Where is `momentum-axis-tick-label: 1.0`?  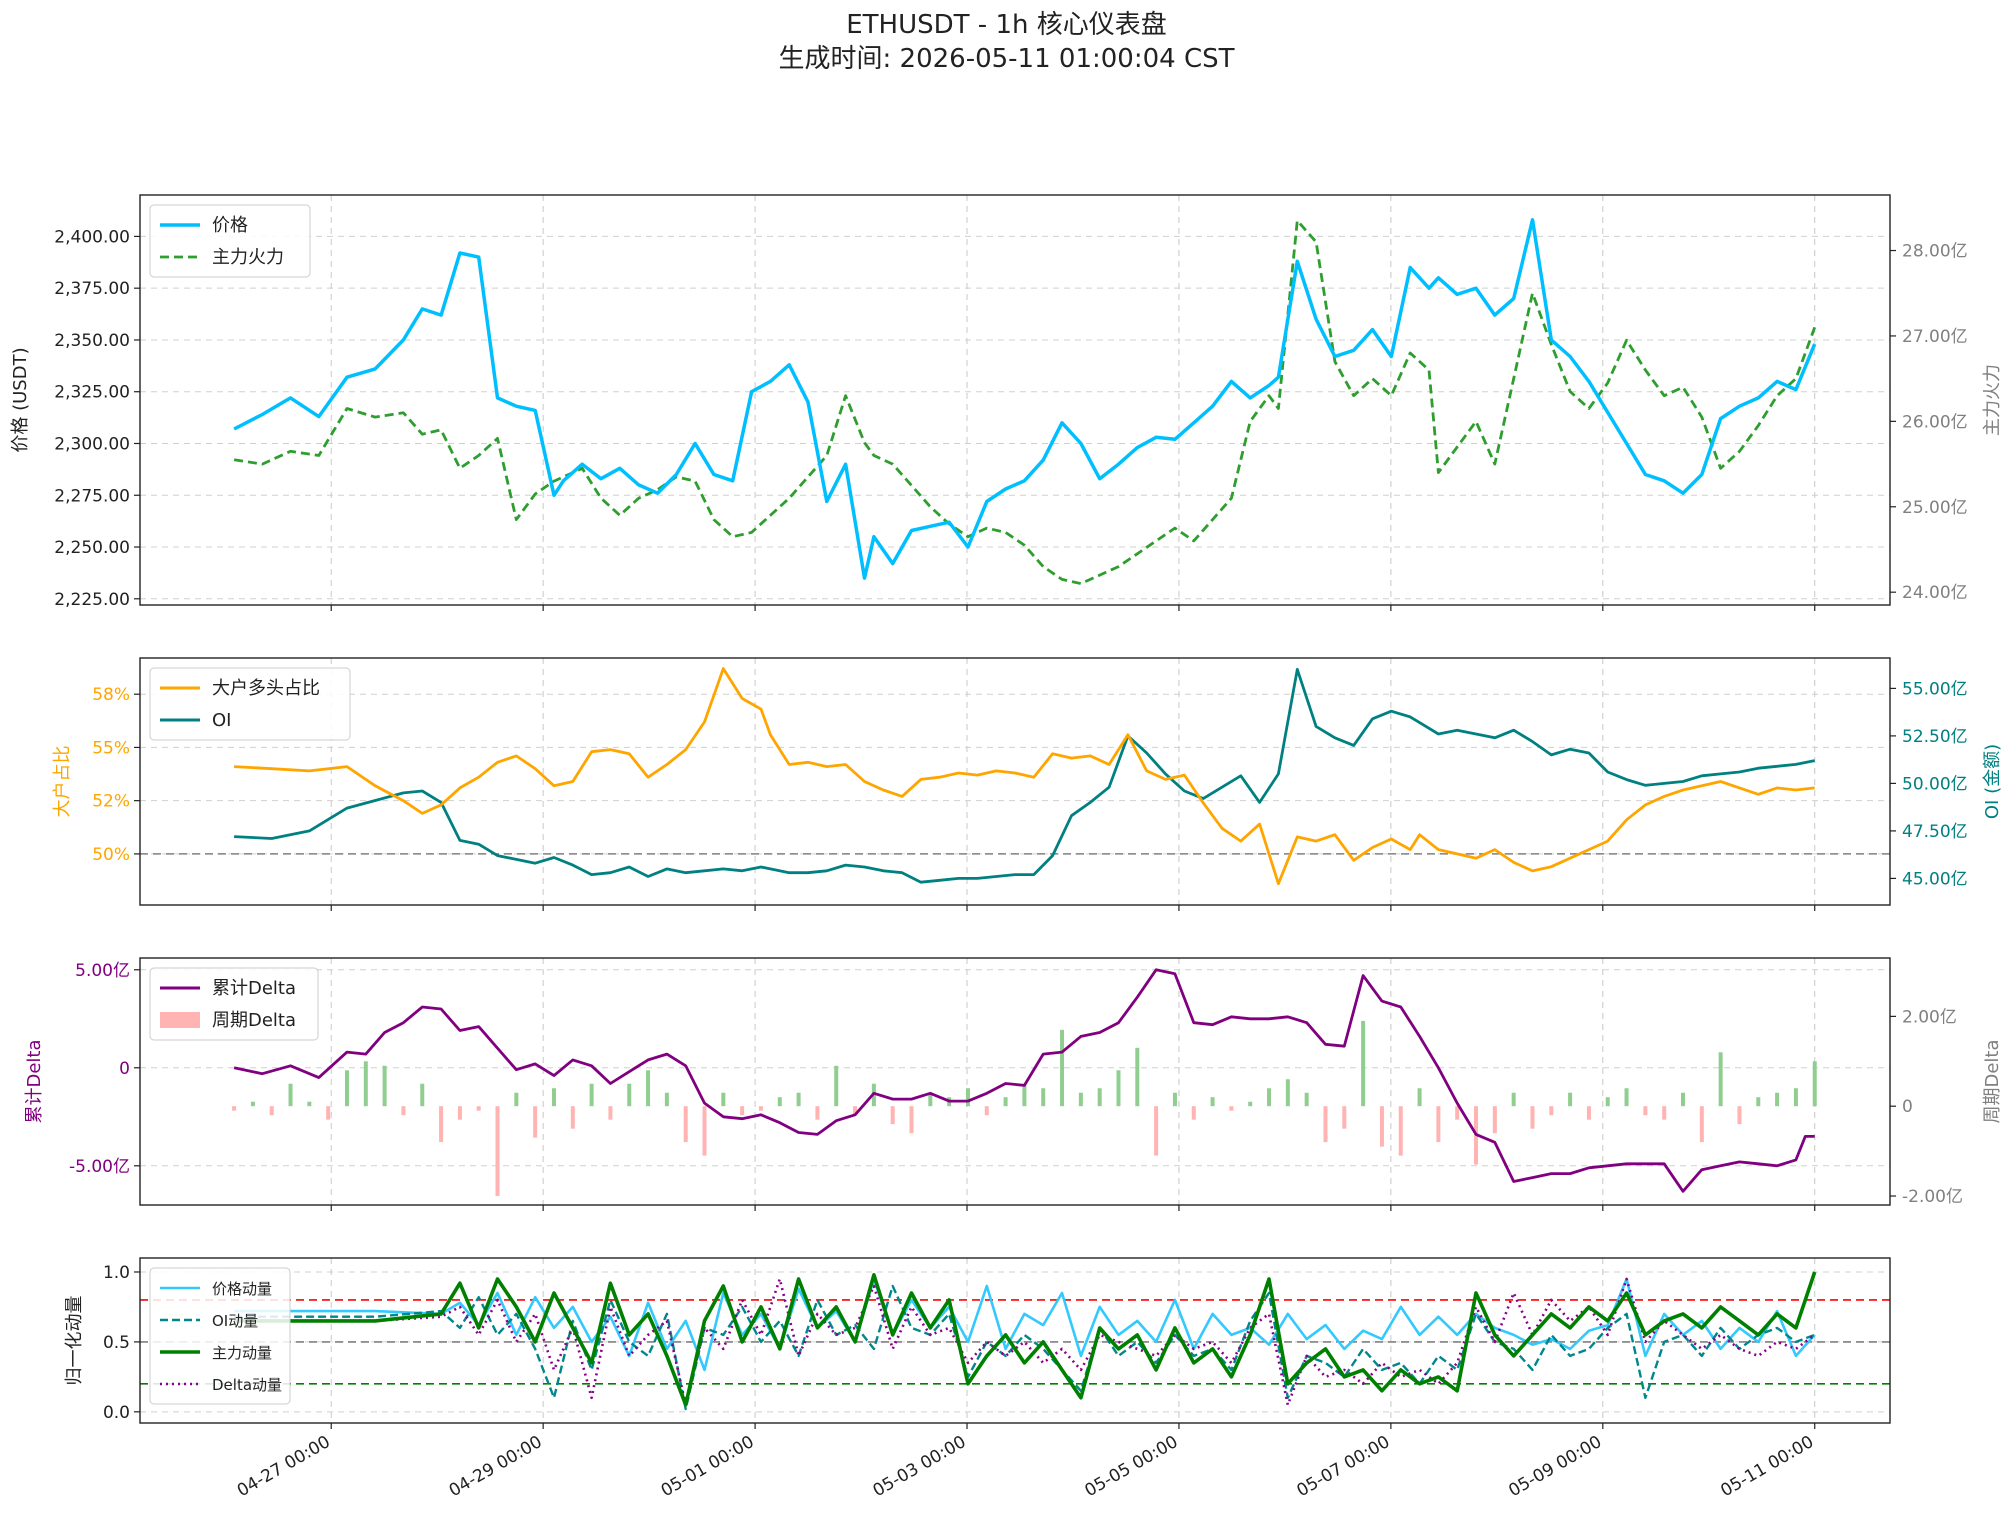
momentum-axis-tick-label: 1.0 is located at coordinates (116, 1273).